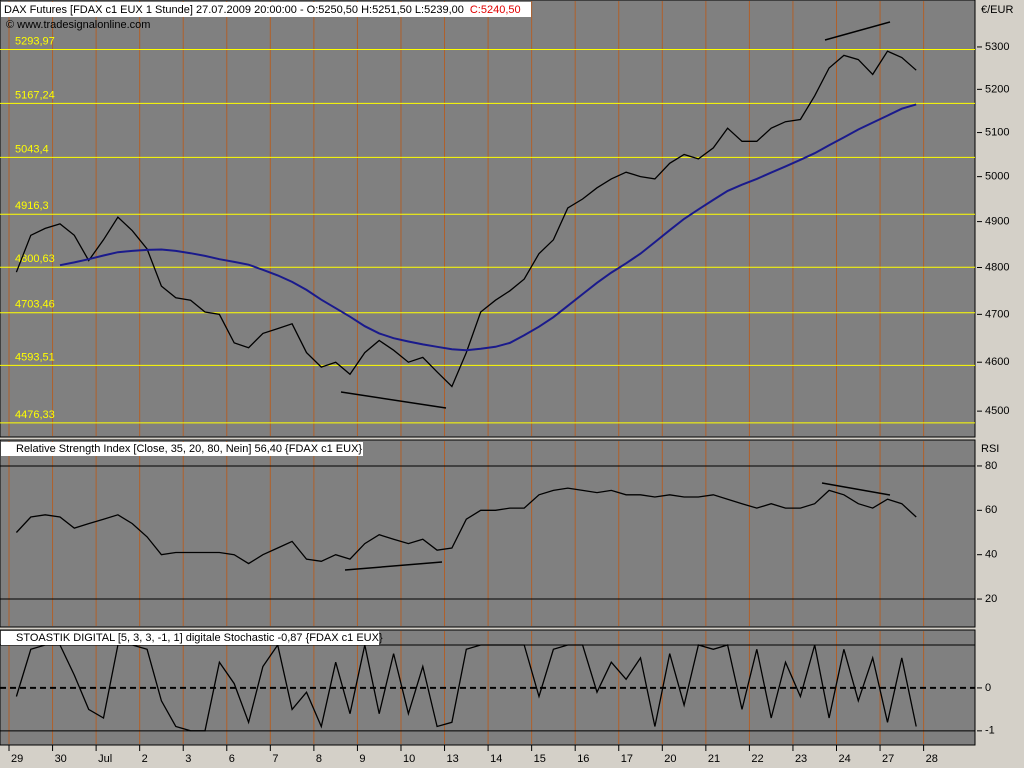 This screenshot has width=1024, height=768. What do you see at coordinates (991, 555) in the screenshot?
I see `y-tick-label: 40` at bounding box center [991, 555].